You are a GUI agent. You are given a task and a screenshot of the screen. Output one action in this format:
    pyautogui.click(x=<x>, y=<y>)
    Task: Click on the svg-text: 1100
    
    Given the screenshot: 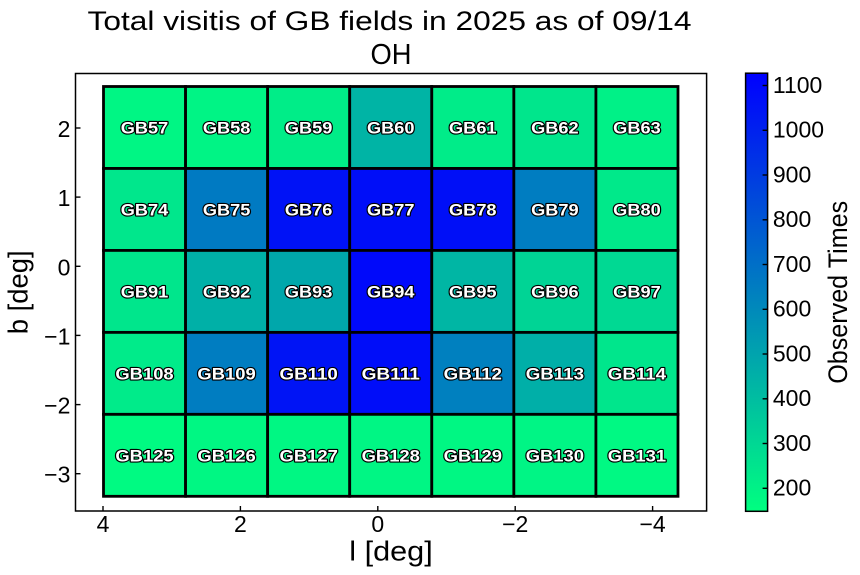 What is the action you would take?
    pyautogui.click(x=797, y=85)
    